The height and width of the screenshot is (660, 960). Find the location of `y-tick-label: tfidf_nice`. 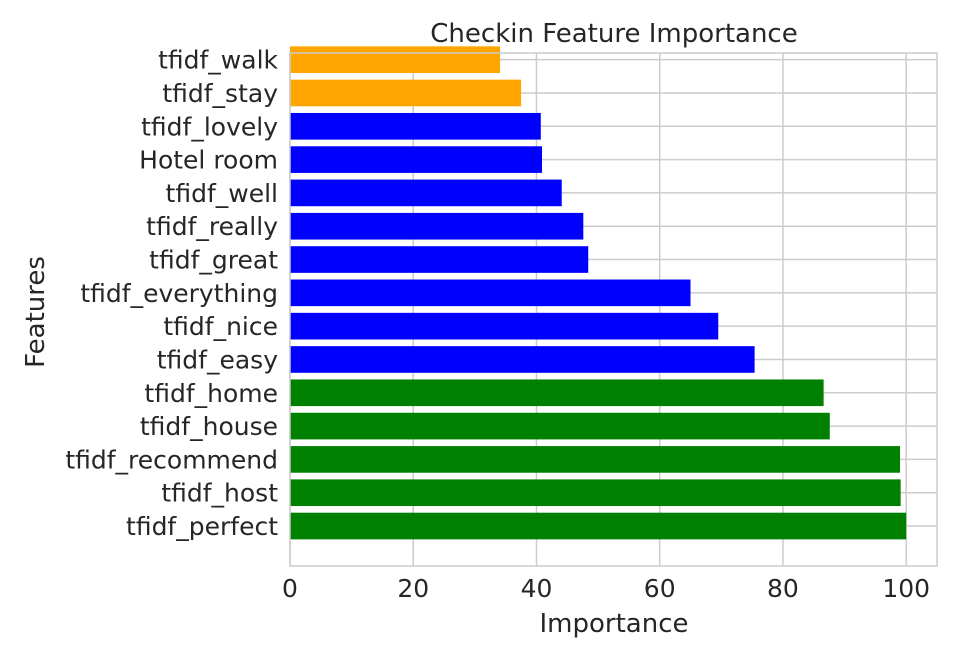

y-tick-label: tfidf_nice is located at coordinates (220, 326).